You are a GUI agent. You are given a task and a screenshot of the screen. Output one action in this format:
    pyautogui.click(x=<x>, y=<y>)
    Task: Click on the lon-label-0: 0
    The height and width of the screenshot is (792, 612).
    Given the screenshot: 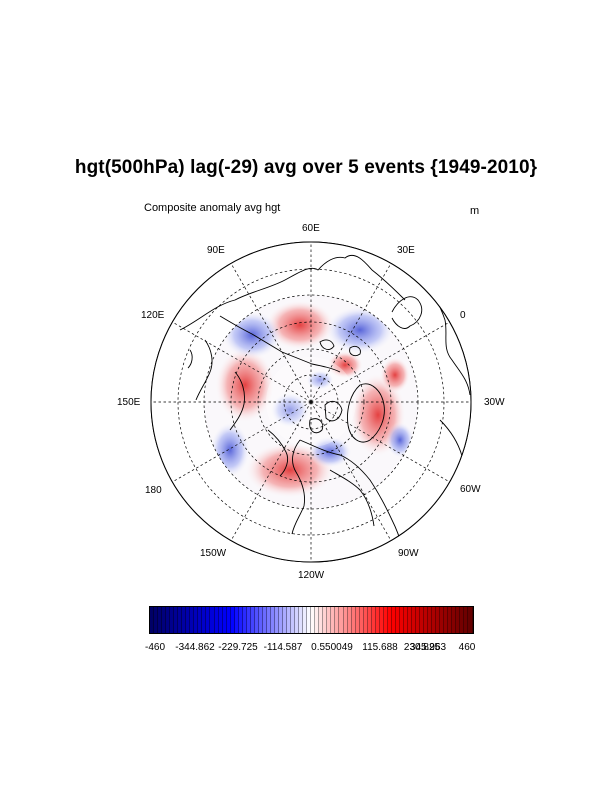 What is the action you would take?
    pyautogui.click(x=463, y=315)
    